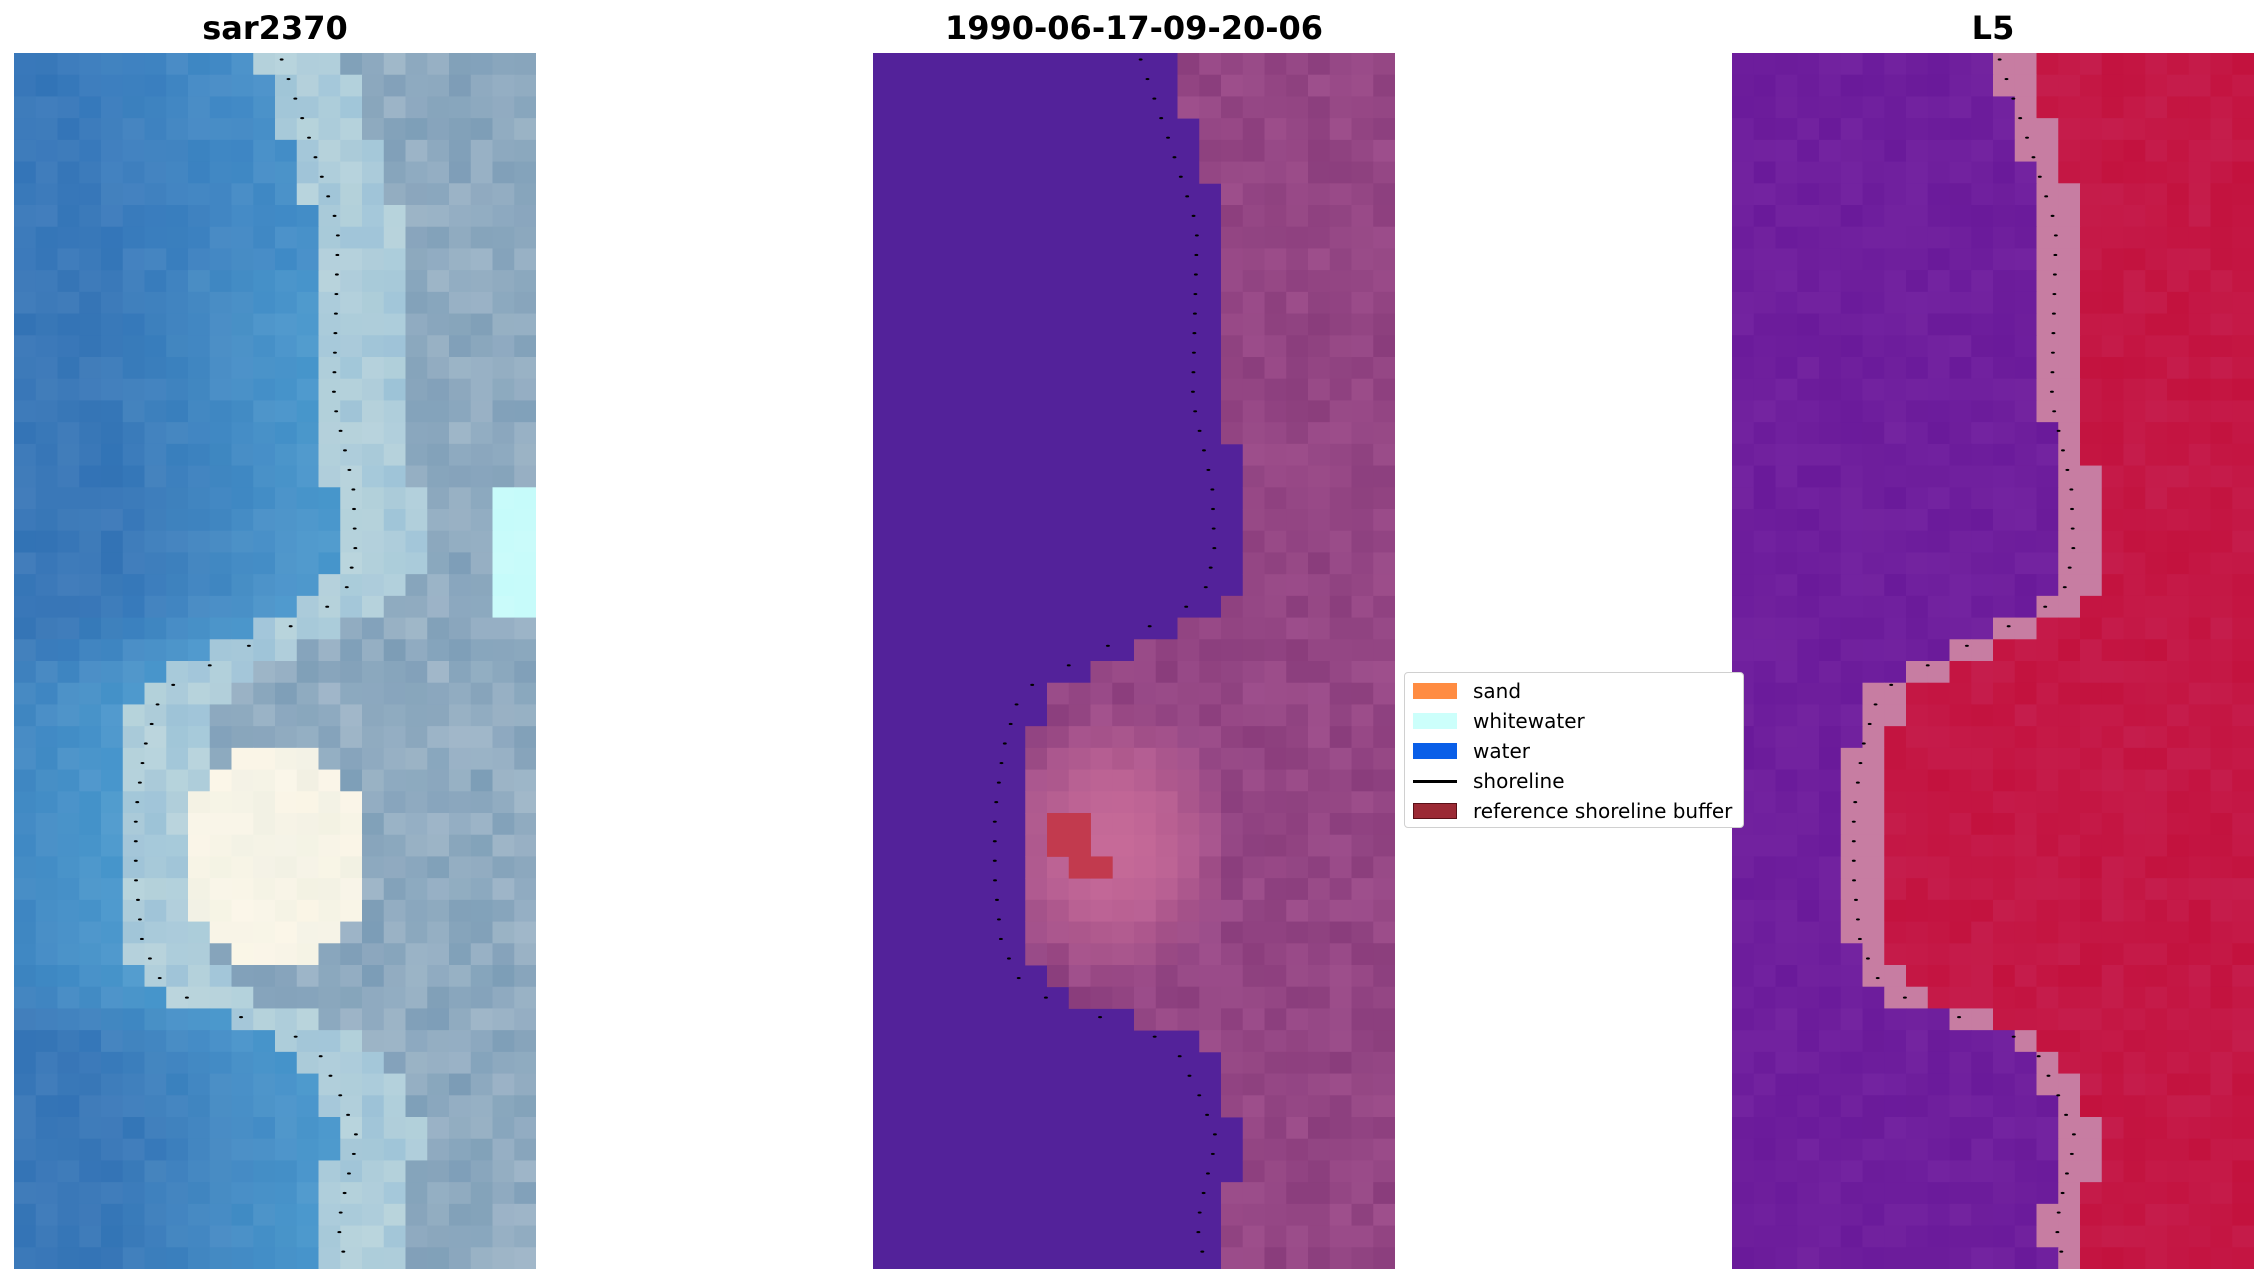 Image resolution: width=2266 pixels, height=1283 pixels. What do you see at coordinates (1104, 655) in the screenshot?
I see `shoreline-dots` at bounding box center [1104, 655].